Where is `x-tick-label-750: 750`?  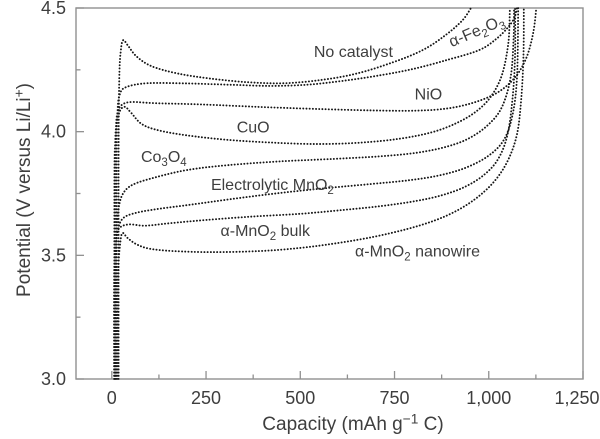
x-tick-label-750: 750 is located at coordinates (395, 398).